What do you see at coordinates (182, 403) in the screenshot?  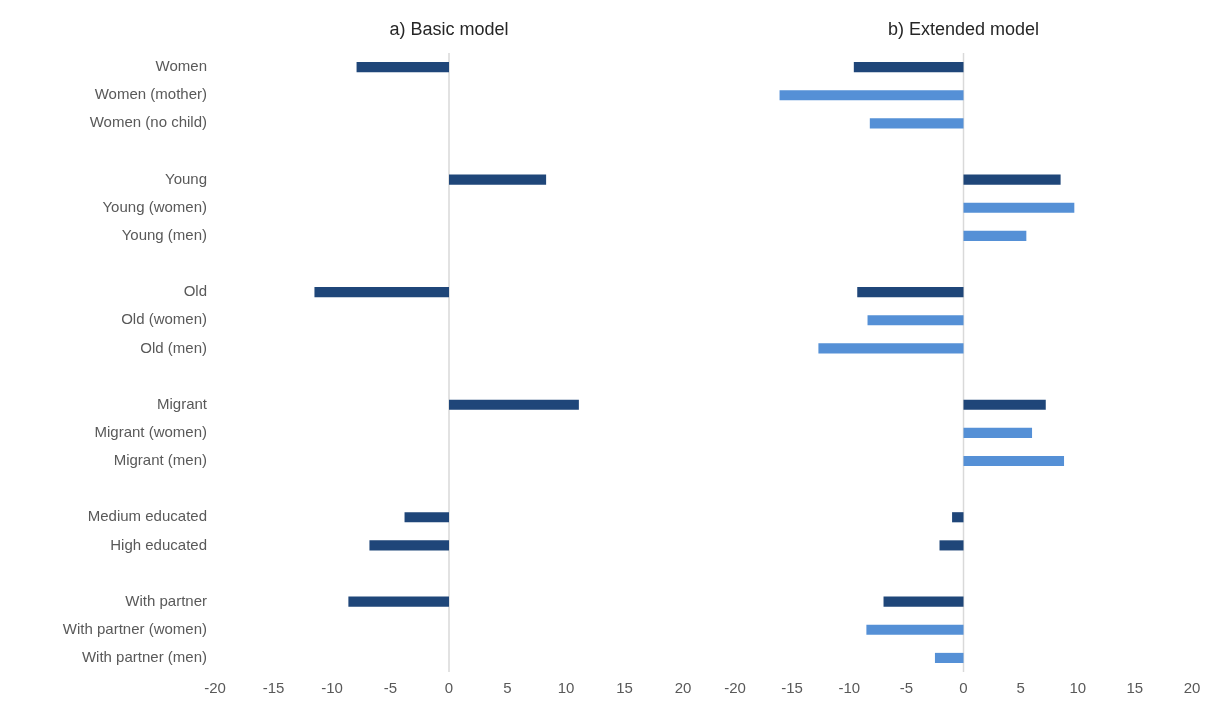 I see `y-tick-label: Migrant` at bounding box center [182, 403].